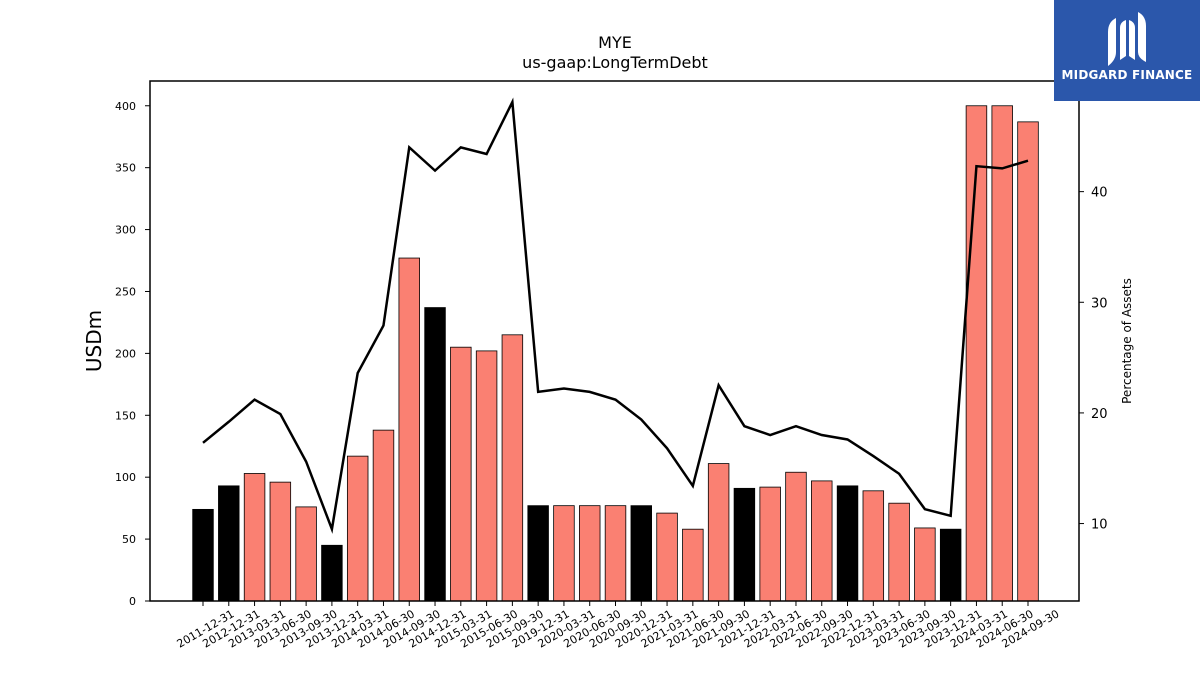 The width and height of the screenshot is (1200, 675). I want to click on logo-text: MIDGARD FINANCE, so click(1127, 75).